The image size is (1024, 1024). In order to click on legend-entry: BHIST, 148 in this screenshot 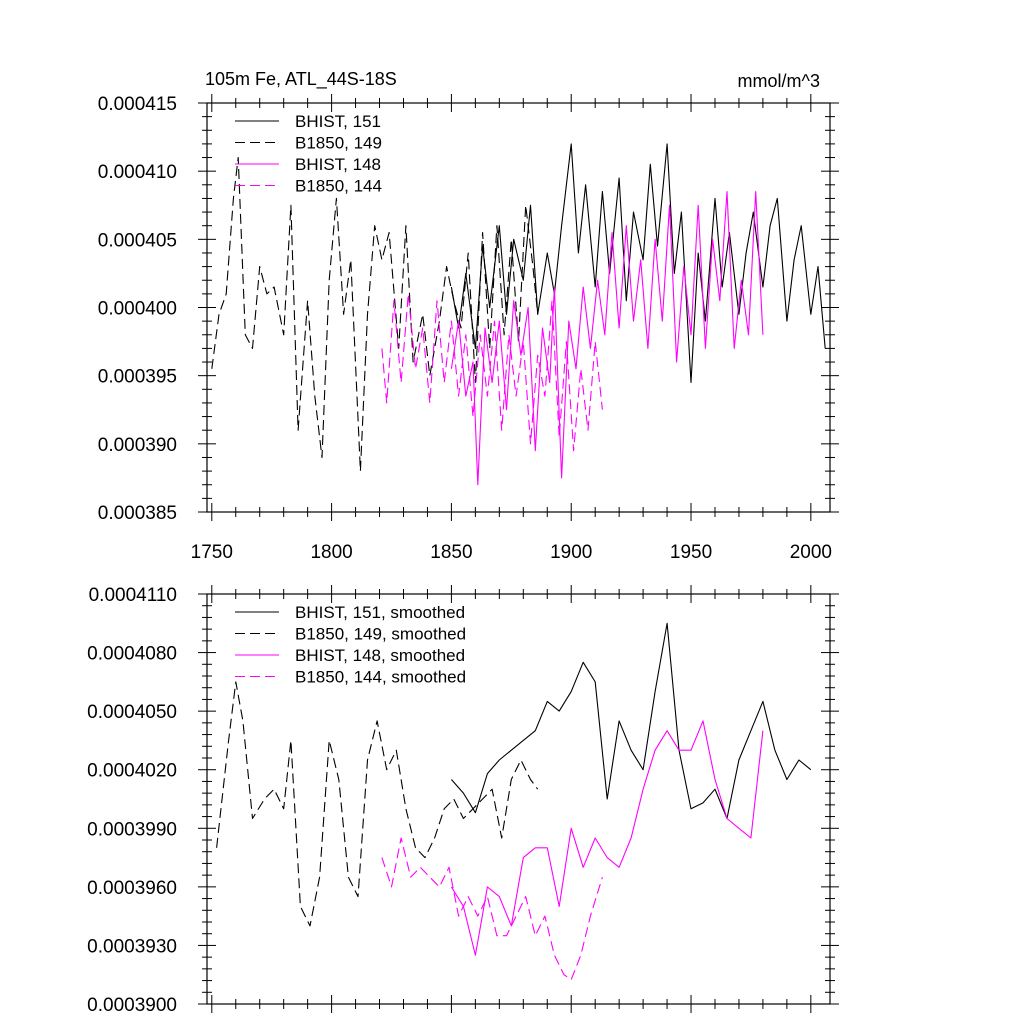, I will do `click(338, 164)`.